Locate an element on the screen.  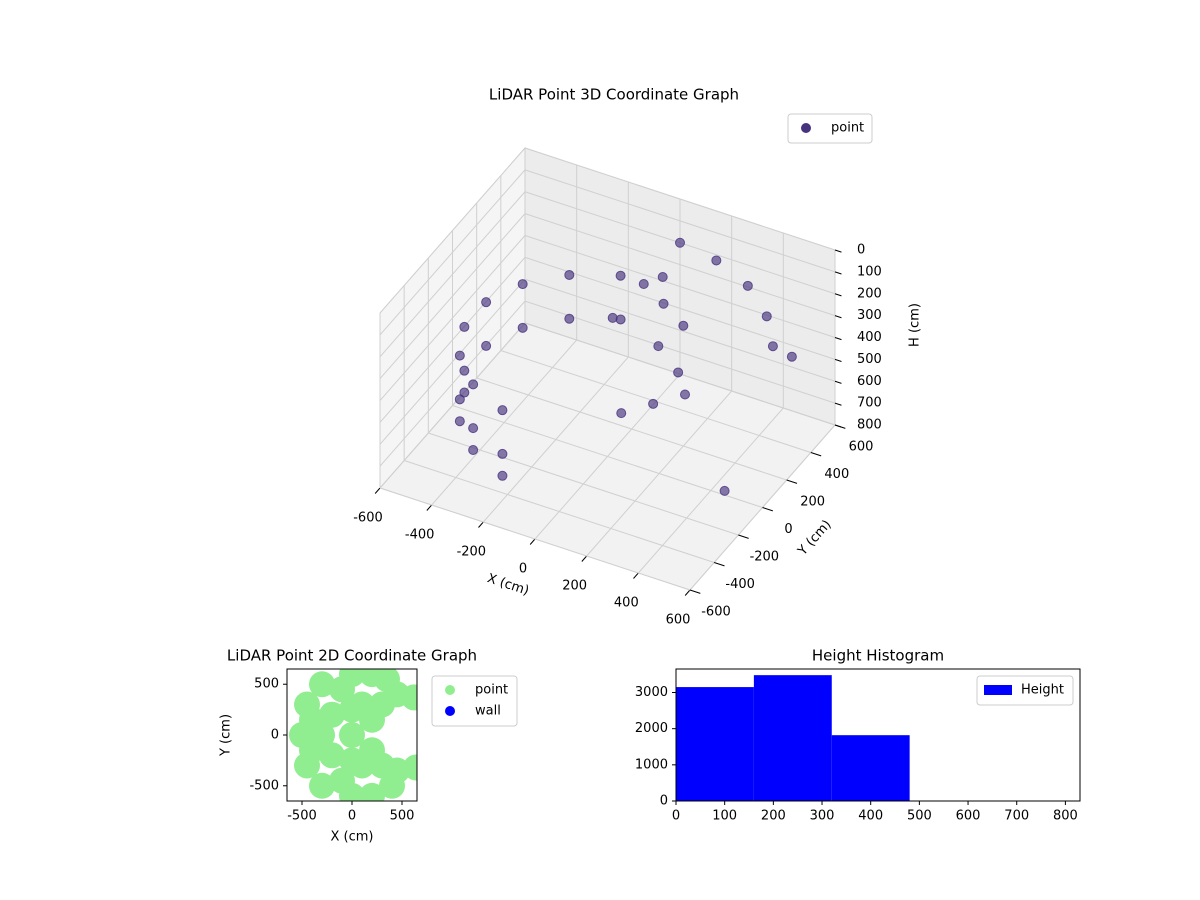
z-tick-label: 200 is located at coordinates (869, 293).